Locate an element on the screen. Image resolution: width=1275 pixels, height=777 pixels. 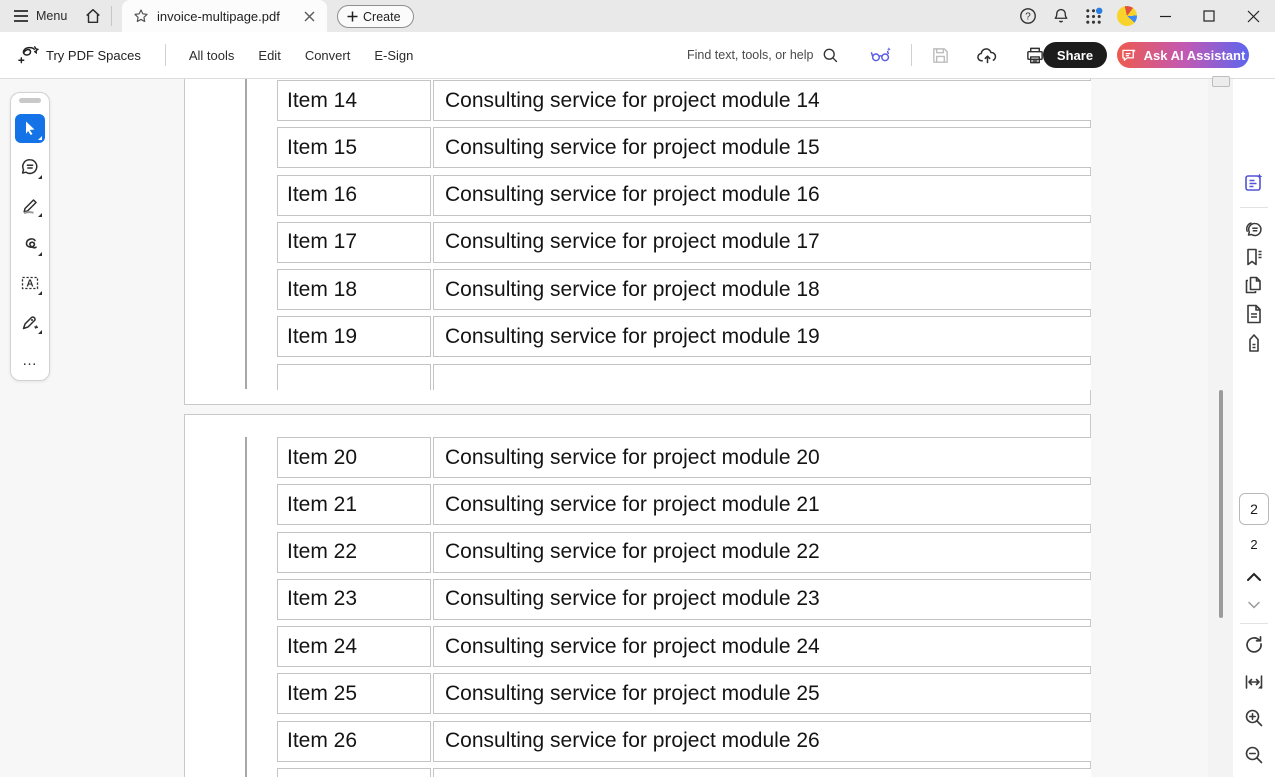
share-button: Share is located at coordinates (1075, 55).